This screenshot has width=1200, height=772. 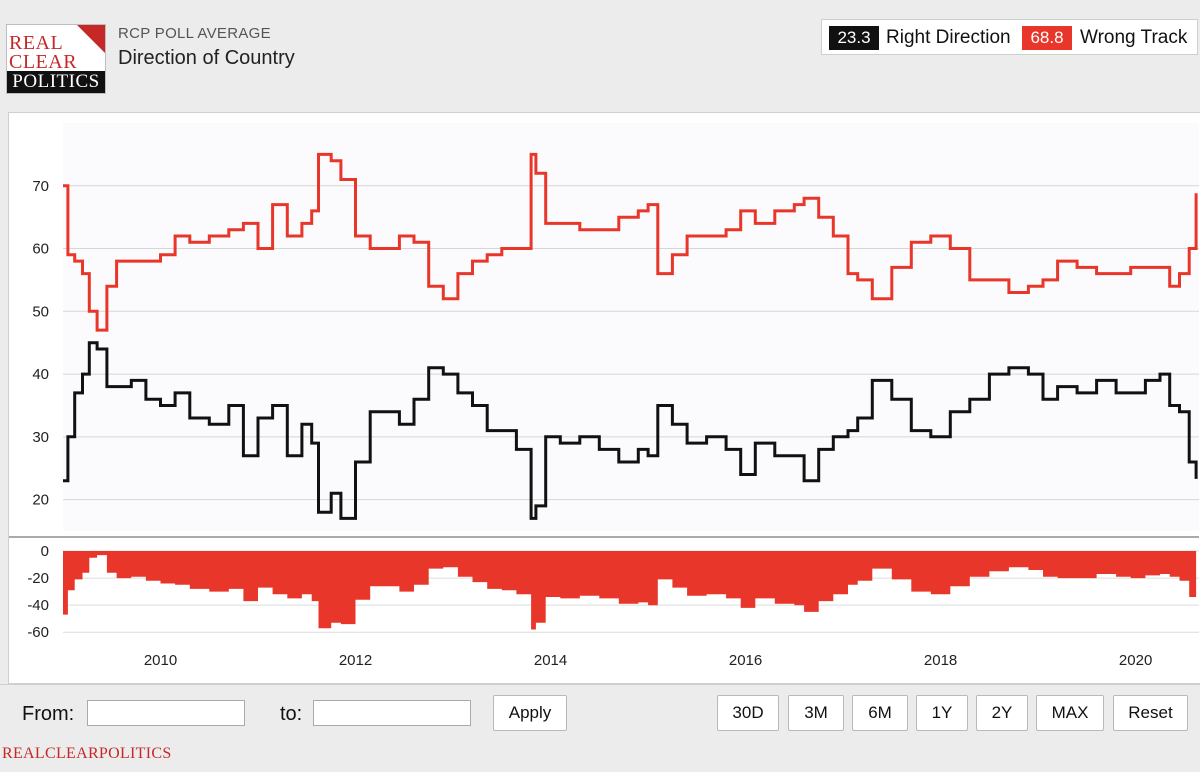 What do you see at coordinates (816, 713) in the screenshot?
I see `range-3m-button: 3M` at bounding box center [816, 713].